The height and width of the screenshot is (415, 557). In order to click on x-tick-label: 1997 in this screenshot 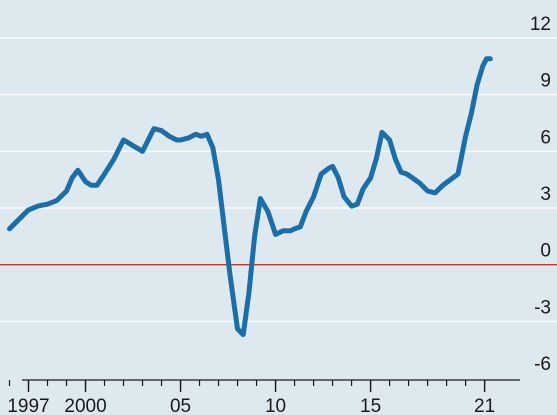, I will do `click(28, 405)`.